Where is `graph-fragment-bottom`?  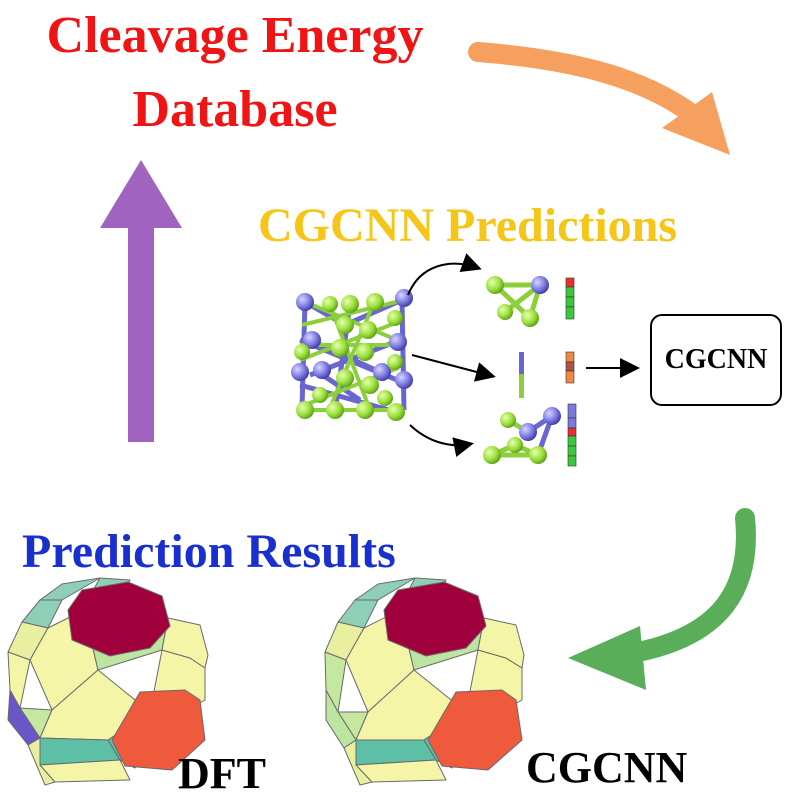
graph-fragment-bottom is located at coordinates (522, 435).